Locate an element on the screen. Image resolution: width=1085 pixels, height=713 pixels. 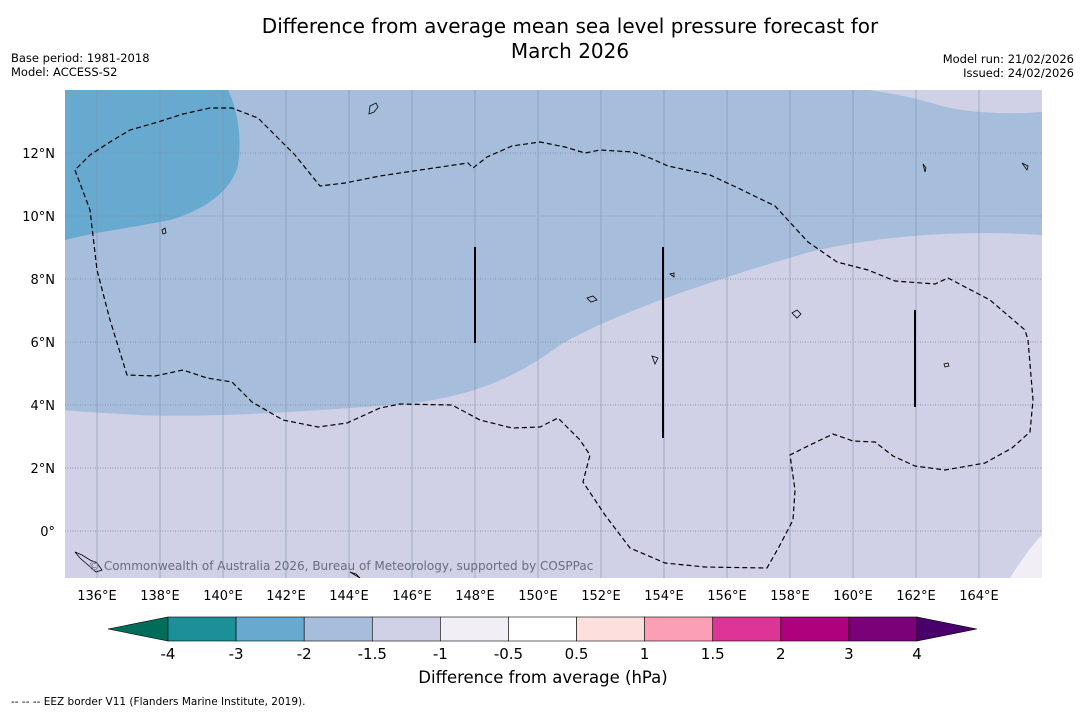
lon-label: 156°E is located at coordinates (727, 596).